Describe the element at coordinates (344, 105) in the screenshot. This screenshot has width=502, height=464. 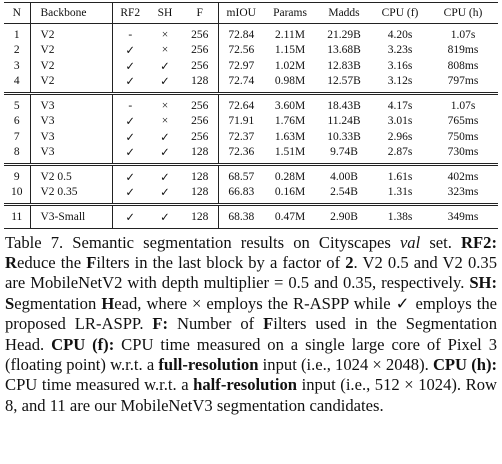
I see `table-cell: 18.43B` at that location.